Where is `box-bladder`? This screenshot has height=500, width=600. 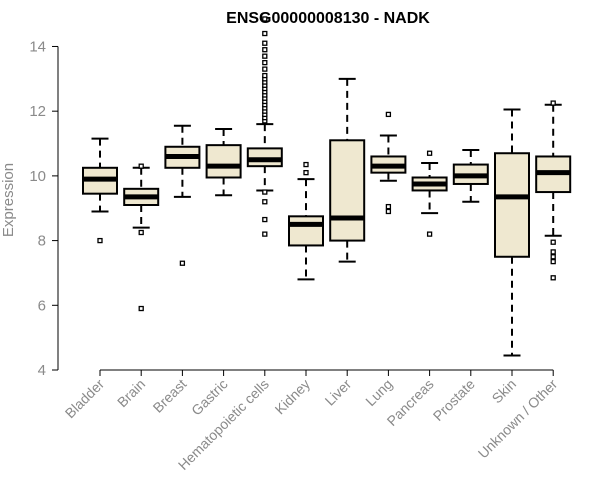 box-bladder is located at coordinates (100, 190).